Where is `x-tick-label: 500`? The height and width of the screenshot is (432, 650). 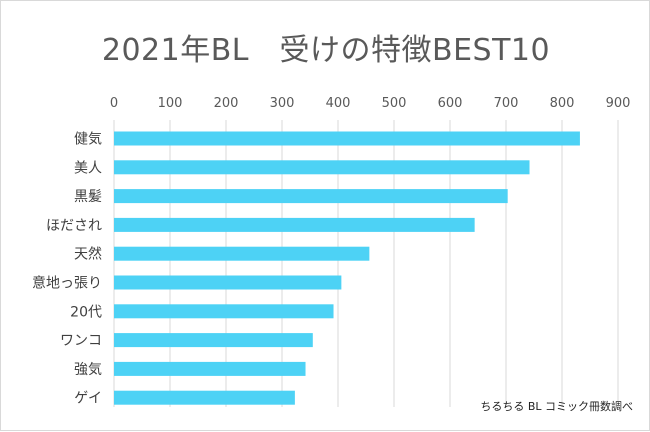
x-tick-label: 500 is located at coordinates (394, 103).